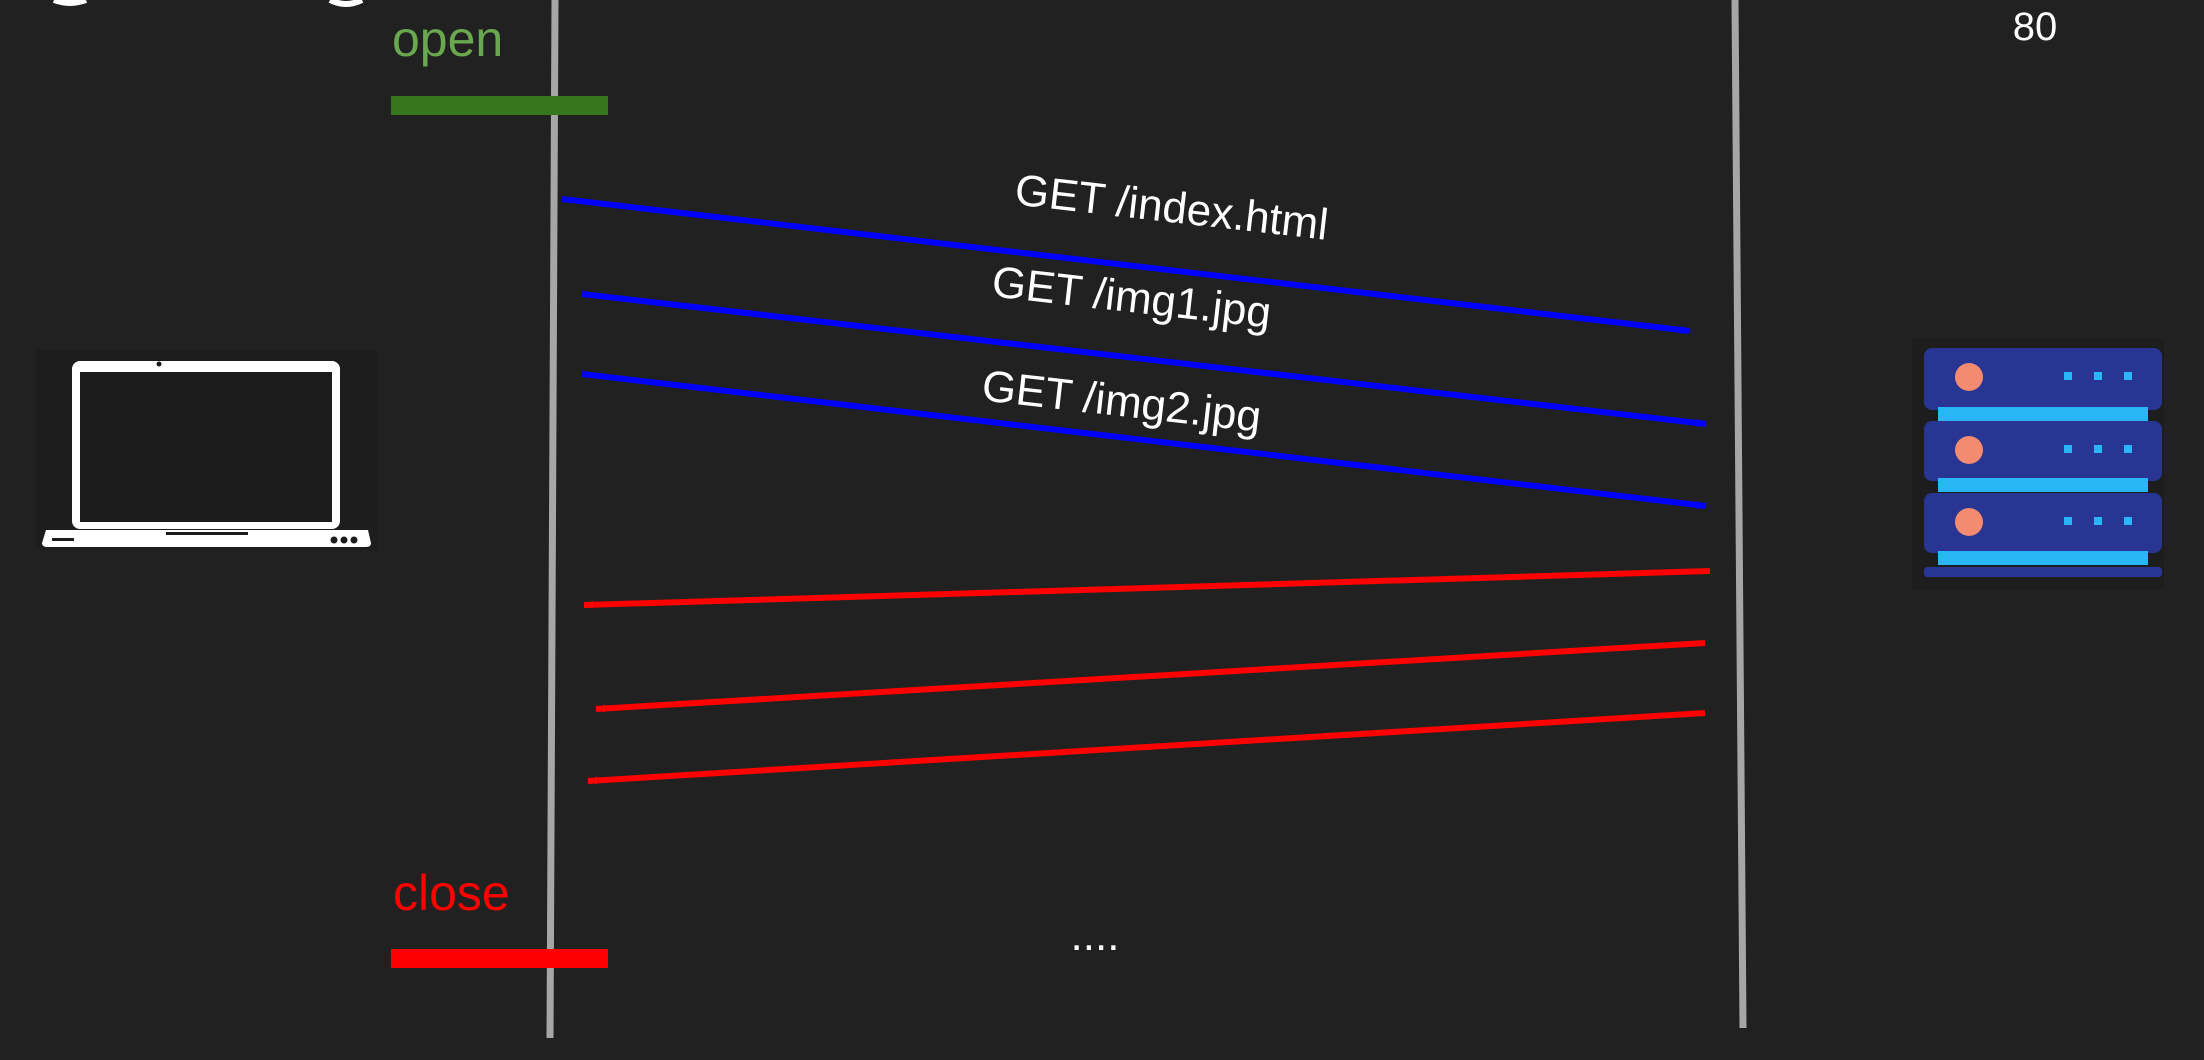 The height and width of the screenshot is (1060, 2204). Describe the element at coordinates (2038, 464) in the screenshot. I see `server-icon` at that location.